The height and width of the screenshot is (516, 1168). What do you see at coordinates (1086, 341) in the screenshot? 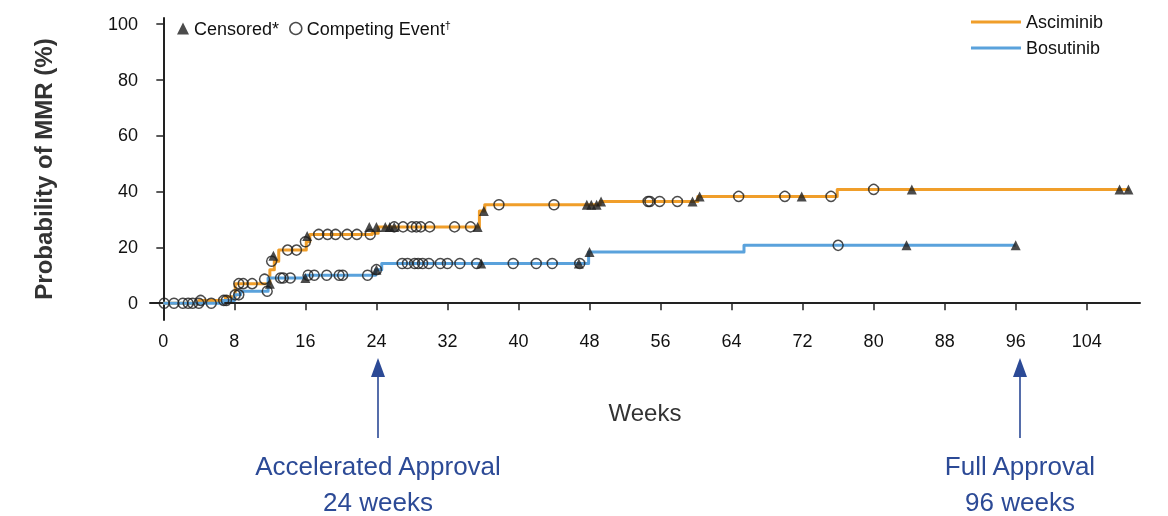
I see `x-tick-label: 104` at bounding box center [1086, 341].